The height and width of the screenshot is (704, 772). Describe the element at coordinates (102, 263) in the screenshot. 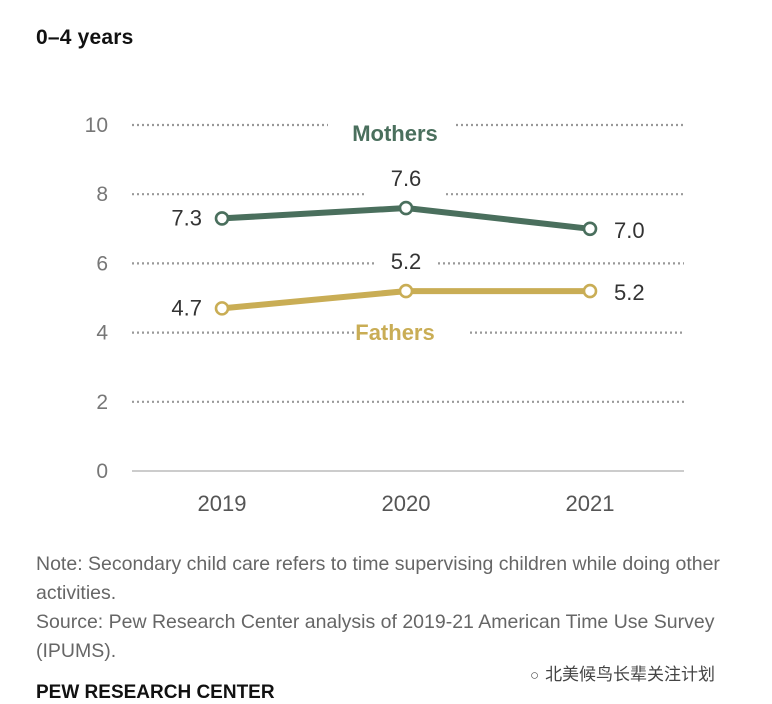

I see `y-tick-label: 6` at that location.